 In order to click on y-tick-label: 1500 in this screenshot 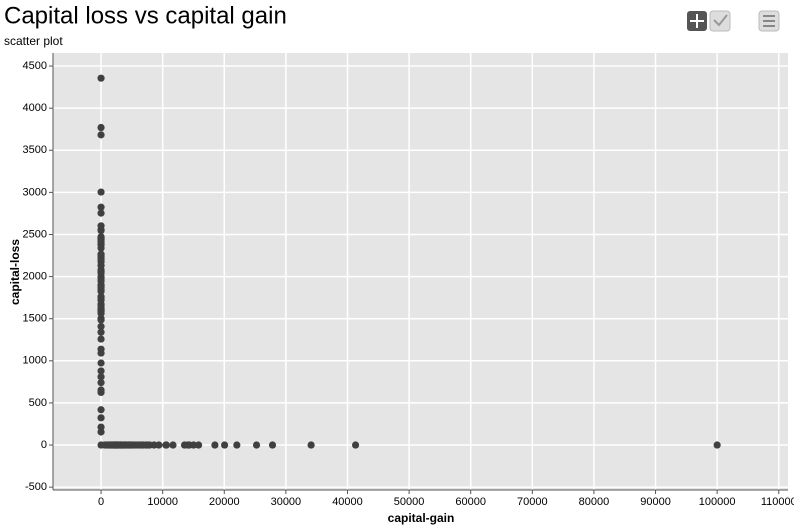, I will do `click(35, 319)`.